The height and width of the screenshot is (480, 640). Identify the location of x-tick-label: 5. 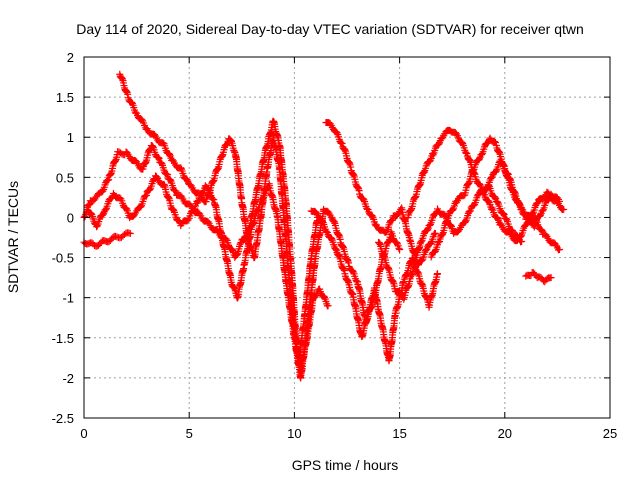
(189, 433).